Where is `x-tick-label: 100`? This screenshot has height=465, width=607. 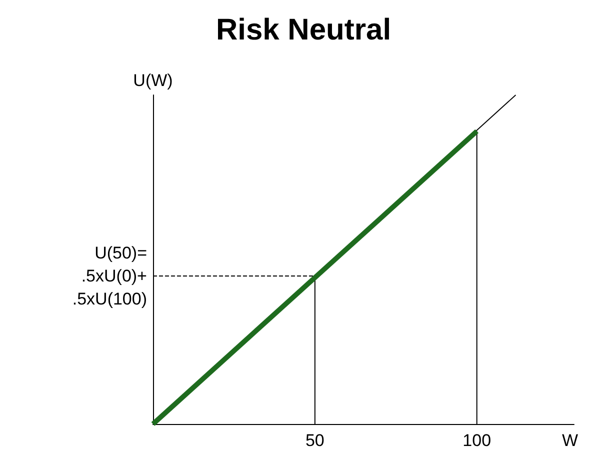
x-tick-label: 100 is located at coordinates (477, 440).